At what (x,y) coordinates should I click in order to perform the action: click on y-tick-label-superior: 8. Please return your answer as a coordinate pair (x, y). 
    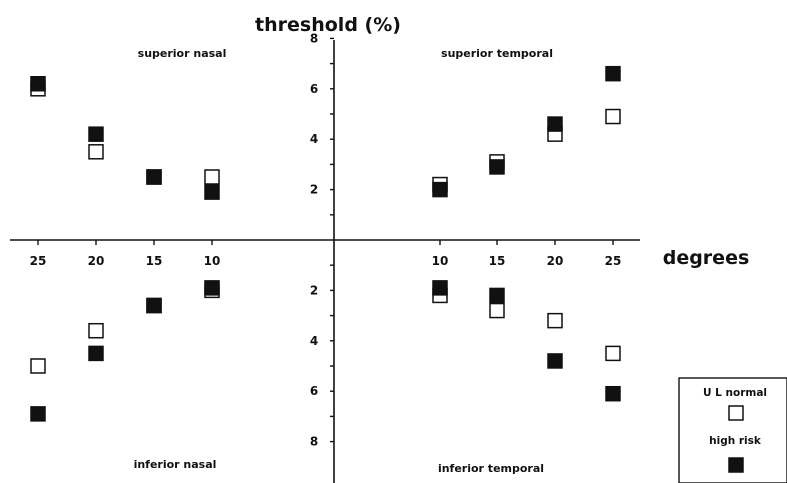
    Looking at the image, I should click on (314, 38).